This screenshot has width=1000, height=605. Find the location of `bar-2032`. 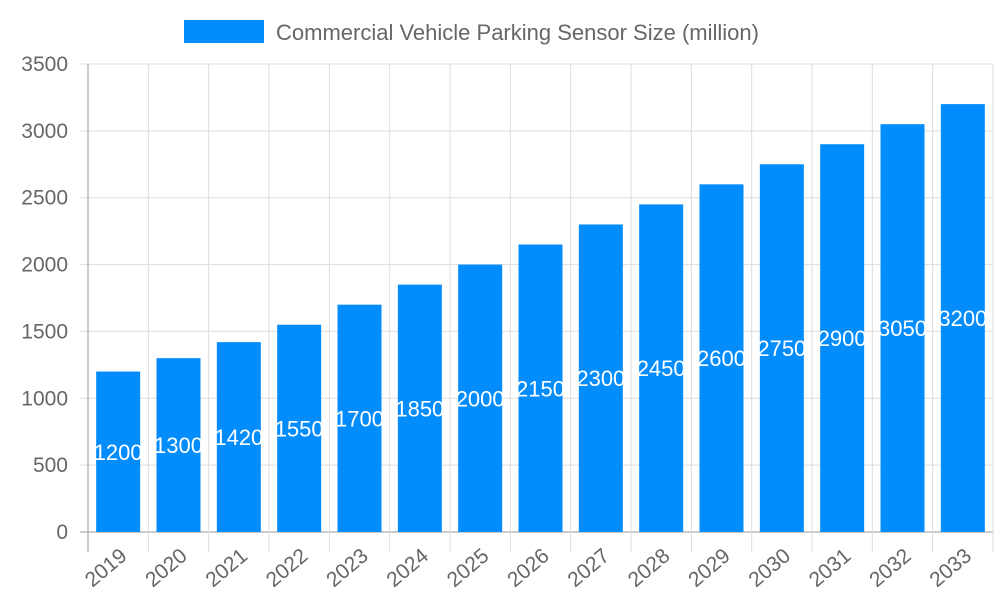

bar-2032 is located at coordinates (902, 328).